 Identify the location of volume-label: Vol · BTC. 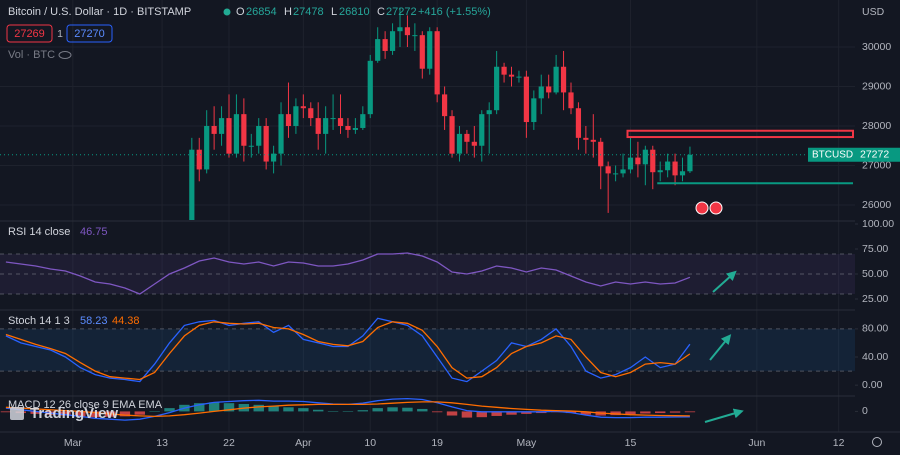
(31, 55).